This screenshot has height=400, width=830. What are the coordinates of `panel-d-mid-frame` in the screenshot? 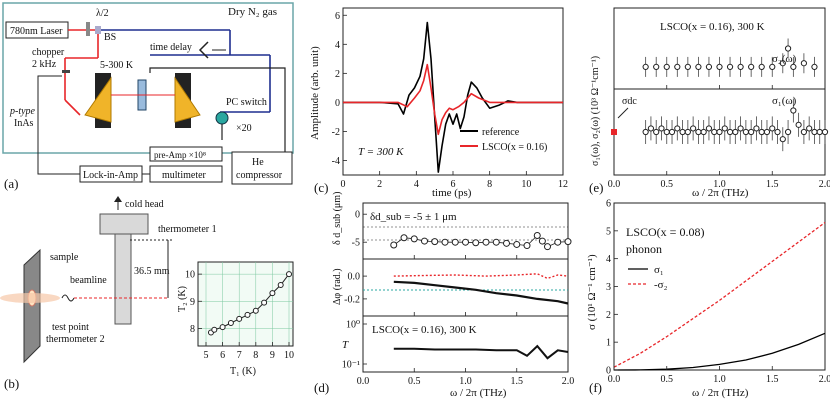 It's located at (465, 287).